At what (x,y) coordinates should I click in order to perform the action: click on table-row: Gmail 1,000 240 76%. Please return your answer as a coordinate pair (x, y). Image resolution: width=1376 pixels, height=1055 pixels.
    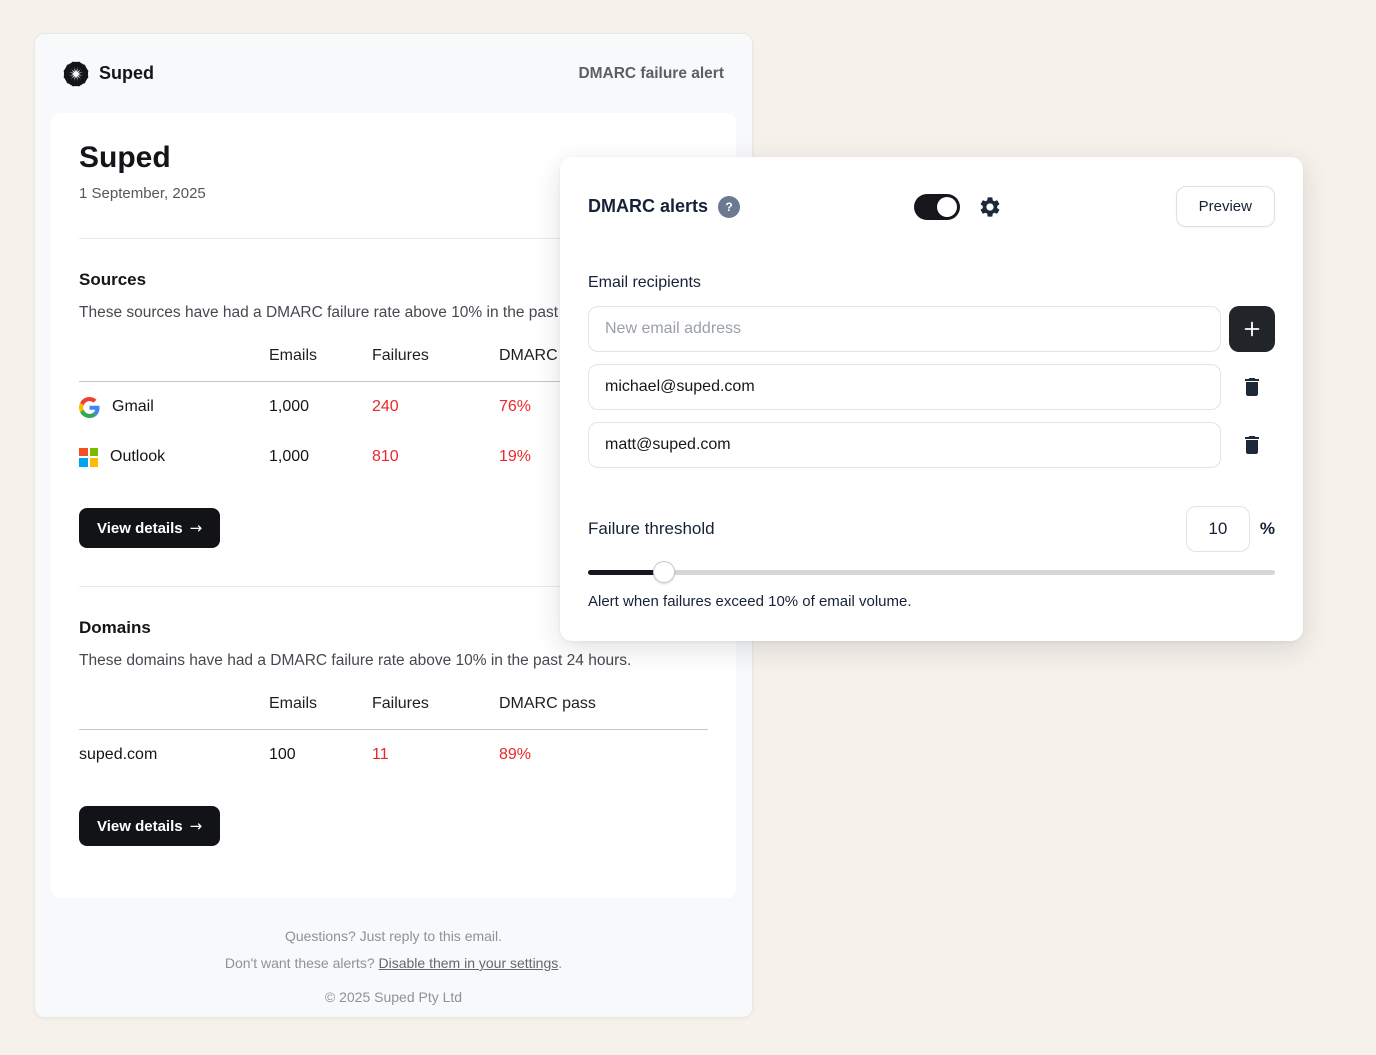
    Looking at the image, I should click on (393, 407).